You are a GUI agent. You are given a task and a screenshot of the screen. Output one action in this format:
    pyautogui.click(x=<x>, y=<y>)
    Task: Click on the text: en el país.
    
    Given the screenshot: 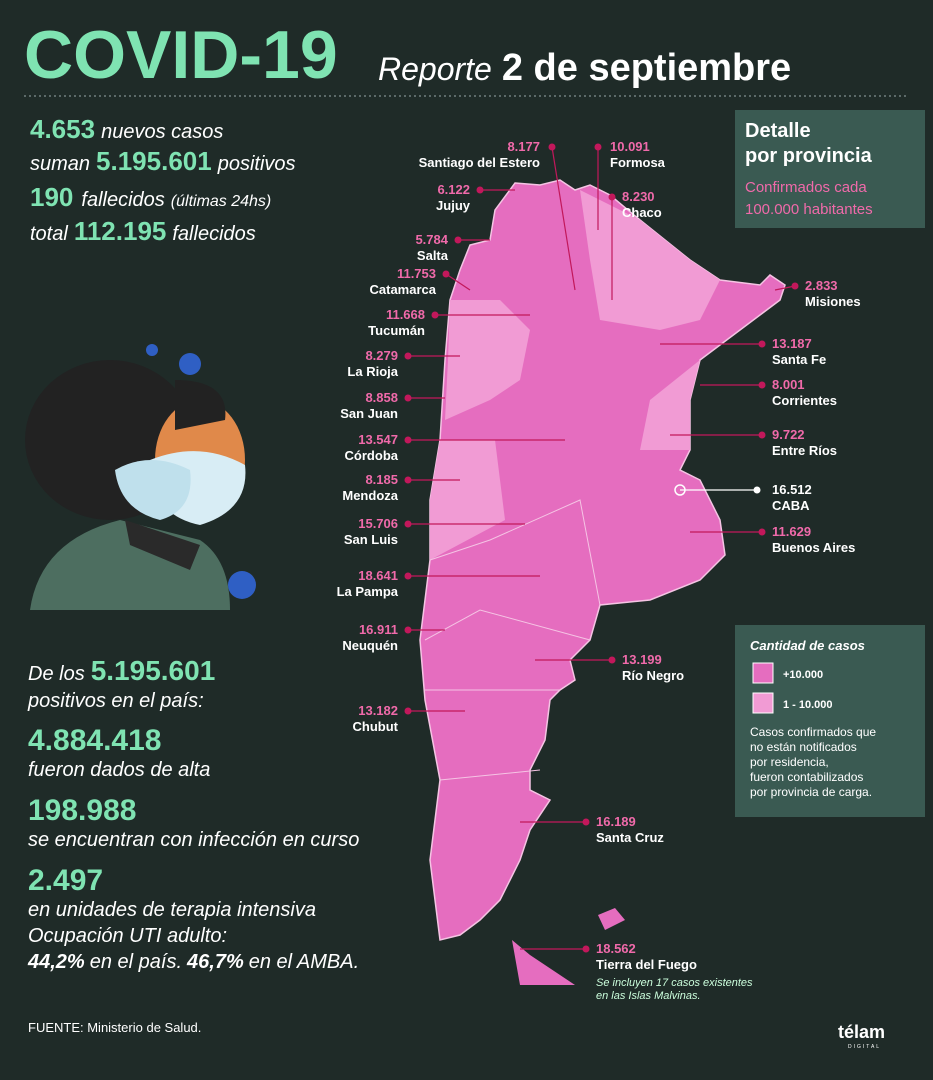 What is the action you would take?
    pyautogui.click(x=136, y=962)
    